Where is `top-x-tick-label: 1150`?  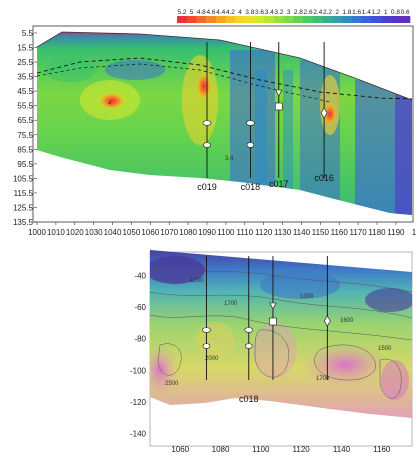 top-x-tick-label: 1150 is located at coordinates (321, 232).